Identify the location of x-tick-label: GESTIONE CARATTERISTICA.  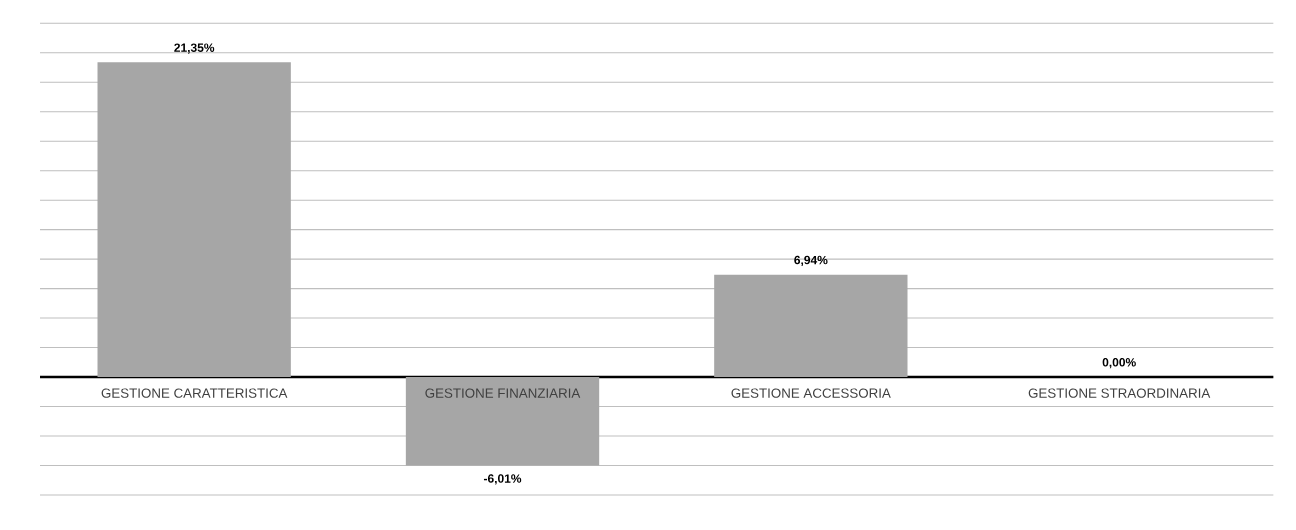
(194, 393).